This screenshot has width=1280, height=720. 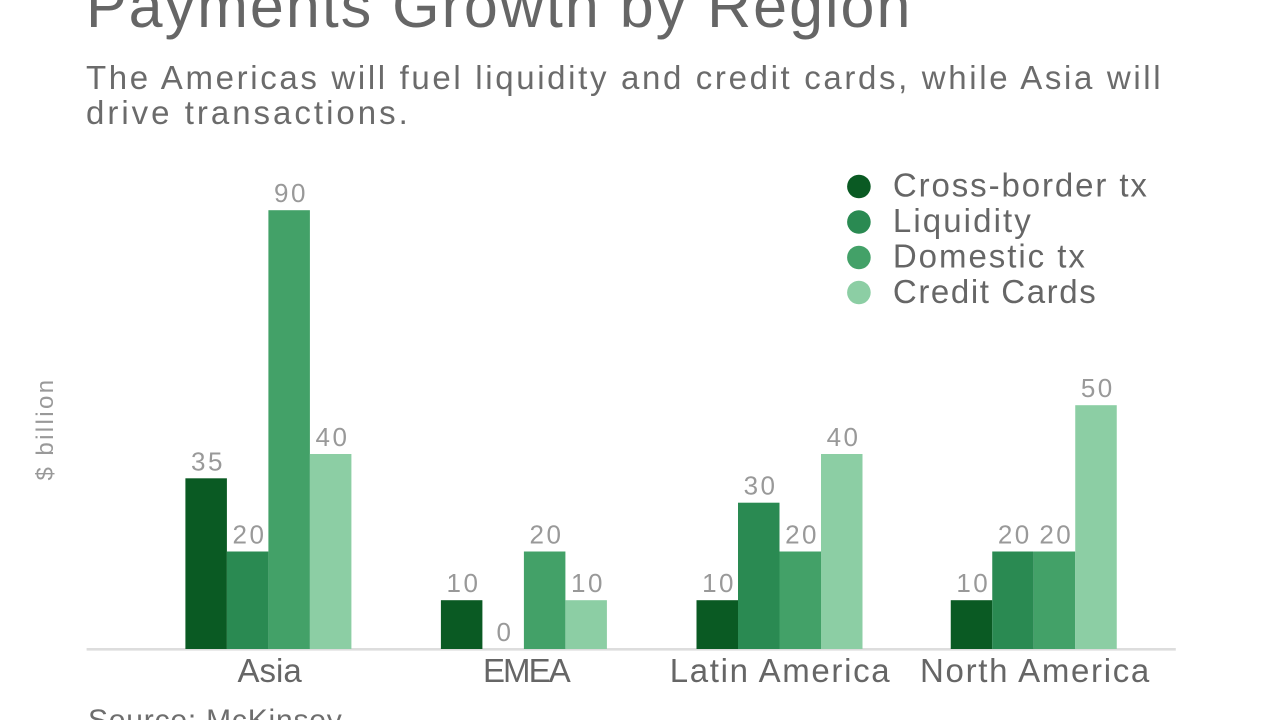 I want to click on svg-text: 35, so click(x=208, y=461).